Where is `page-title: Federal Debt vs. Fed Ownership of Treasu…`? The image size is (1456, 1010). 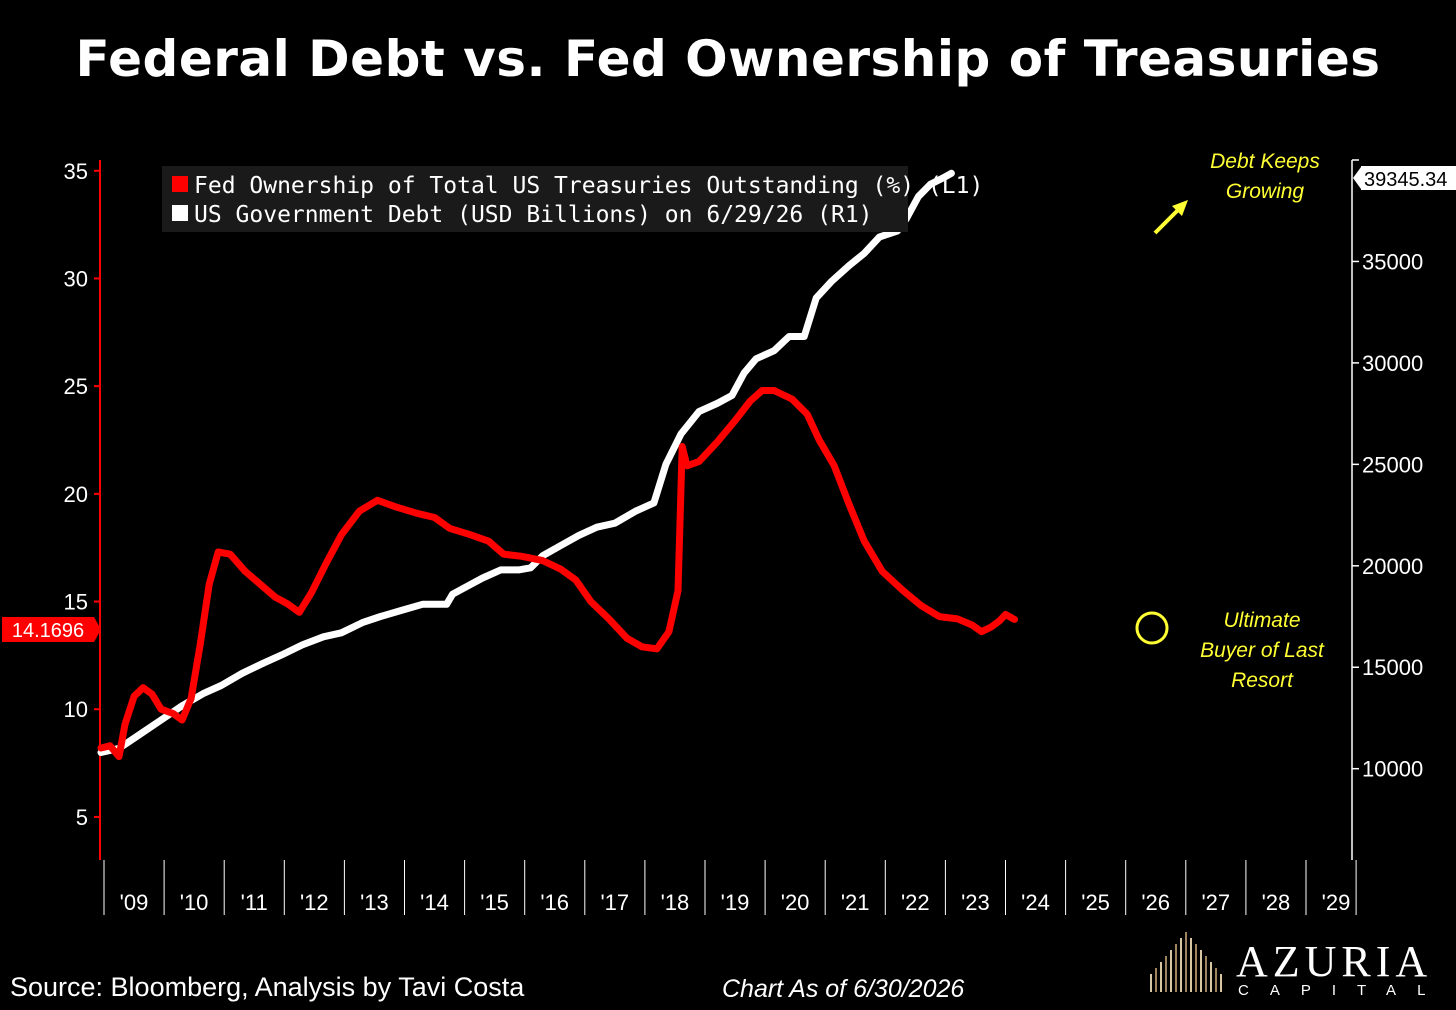
page-title: Federal Debt vs. Fed Ownership of Treasu… is located at coordinates (728, 59).